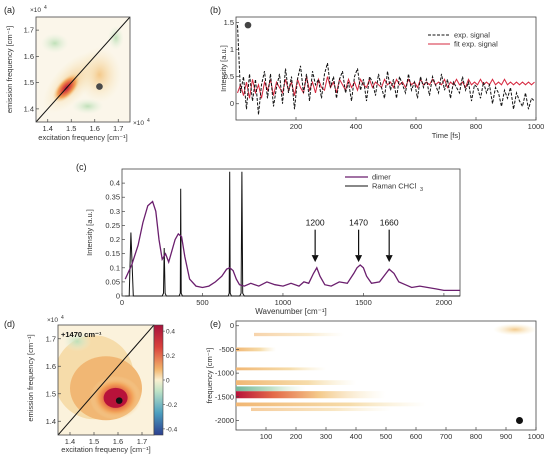  I want to click on colorbar-label: -0.4, so click(172, 429).